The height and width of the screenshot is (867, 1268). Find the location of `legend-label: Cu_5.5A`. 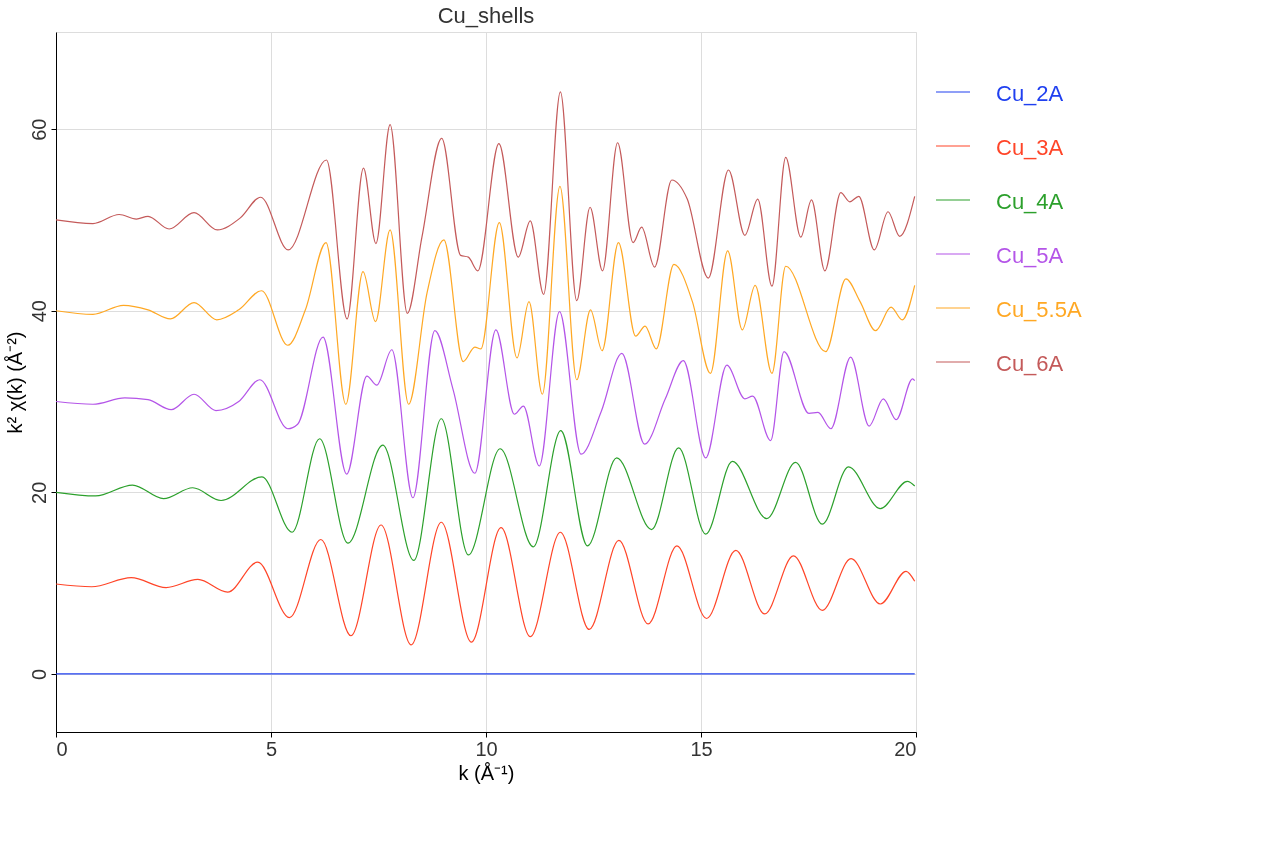

legend-label: Cu_5.5A is located at coordinates (1039, 309).